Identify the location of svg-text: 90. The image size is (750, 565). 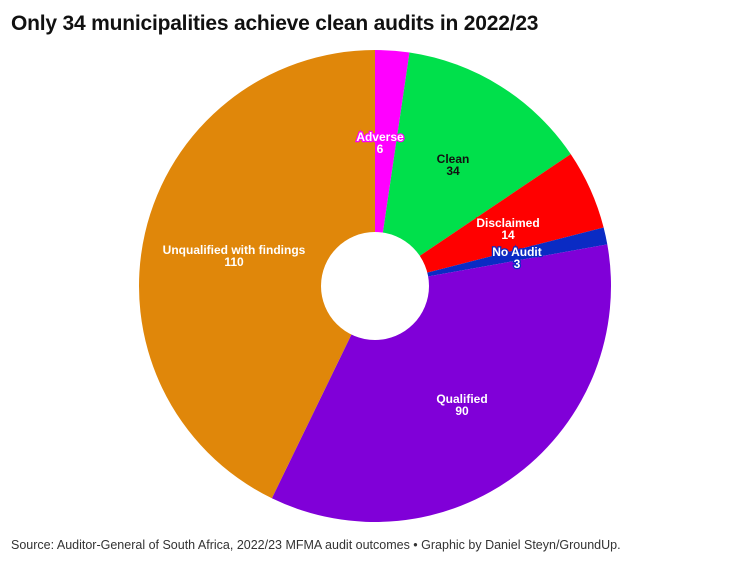
(462, 411).